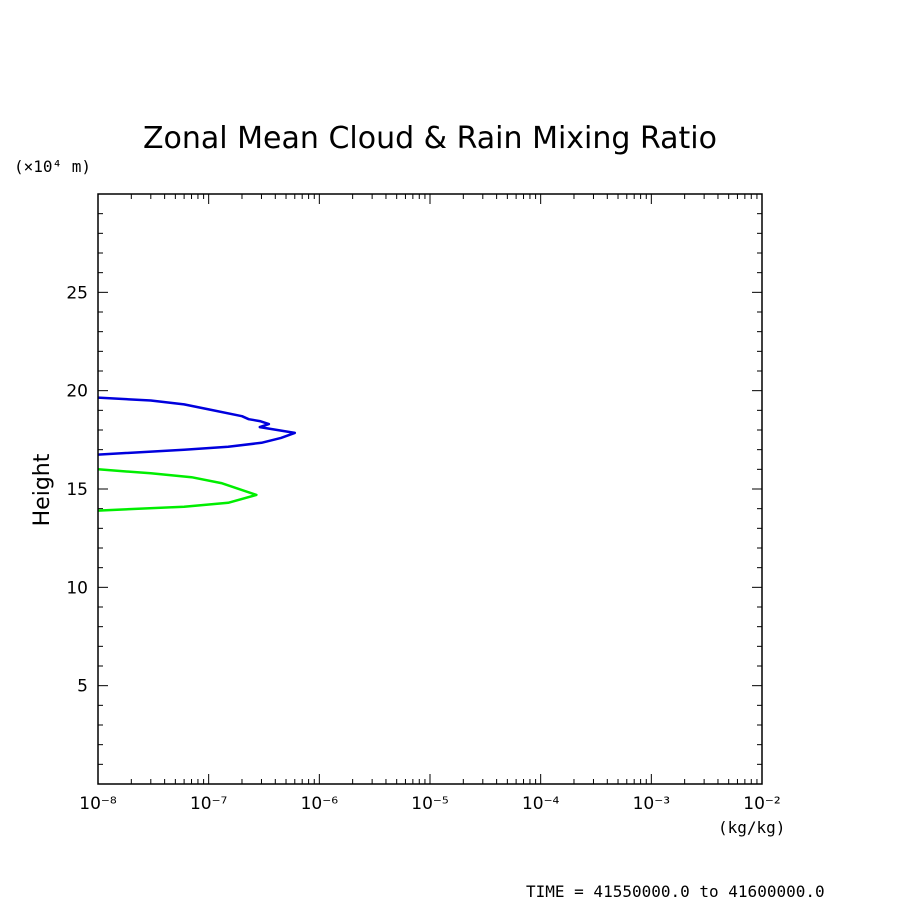 This screenshot has width=904, height=904. I want to click on x-tick-label: 10⁻⁴, so click(541, 804).